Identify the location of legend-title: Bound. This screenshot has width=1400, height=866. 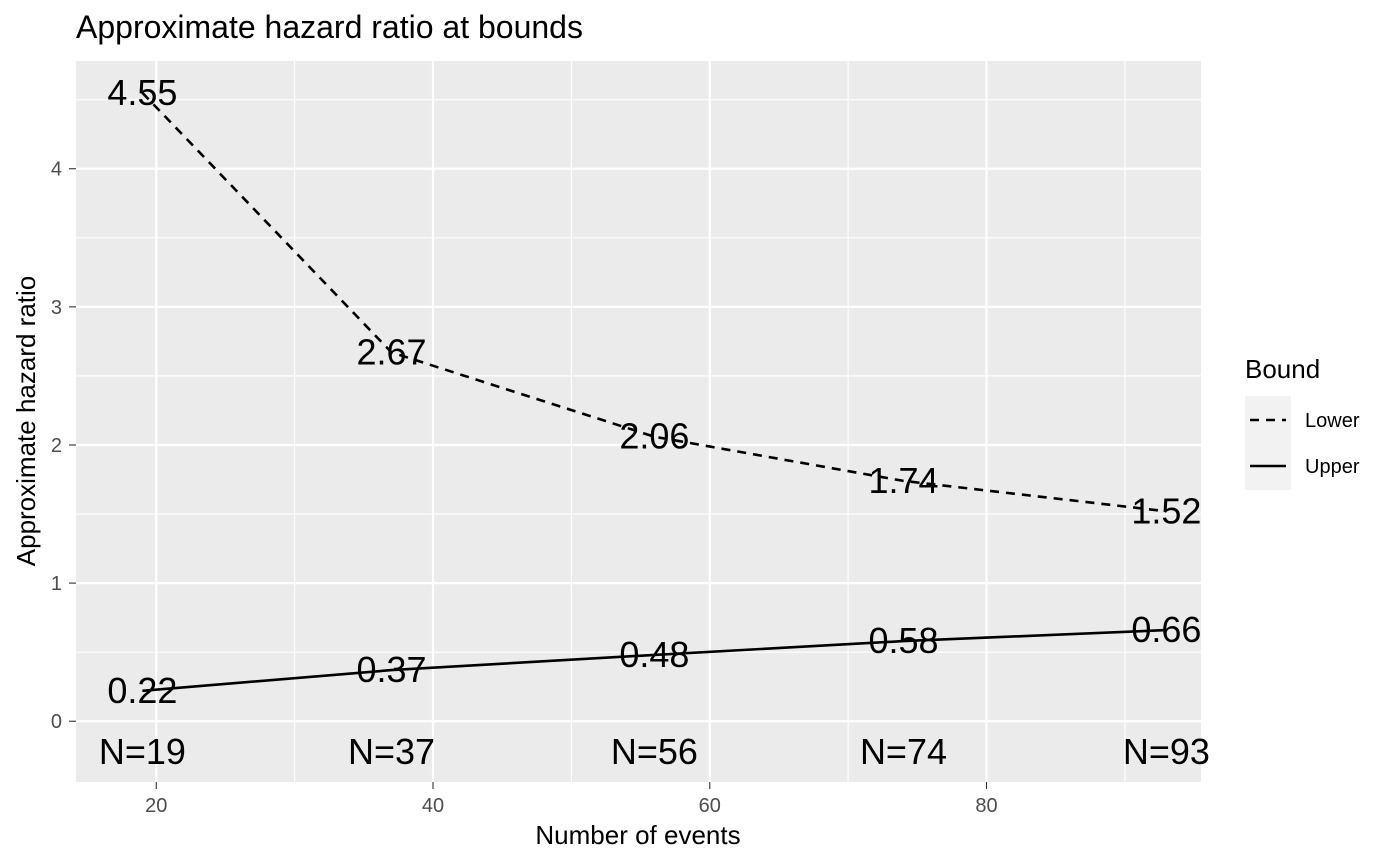
(1282, 369).